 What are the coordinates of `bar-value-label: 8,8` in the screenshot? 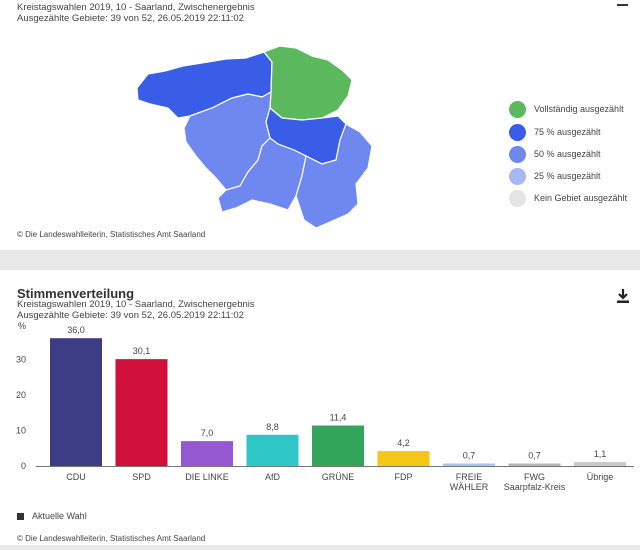 It's located at (272, 427).